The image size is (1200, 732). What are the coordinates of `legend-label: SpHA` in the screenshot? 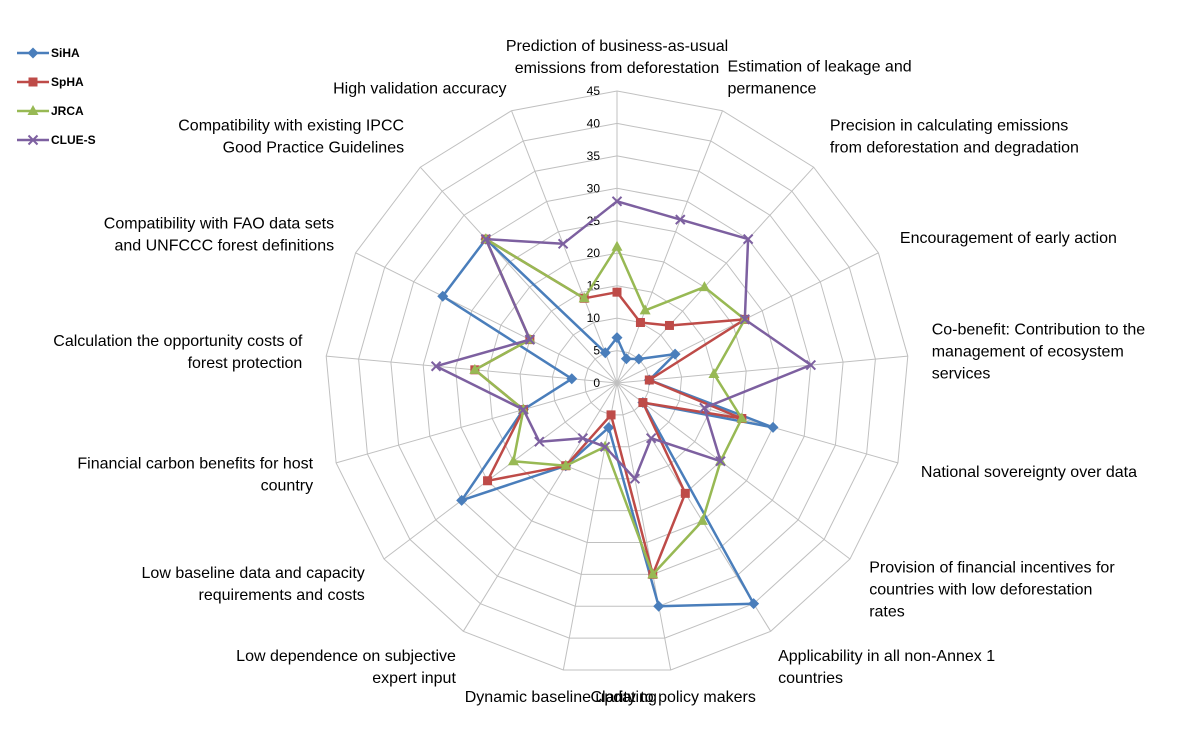 It's located at (67, 82).